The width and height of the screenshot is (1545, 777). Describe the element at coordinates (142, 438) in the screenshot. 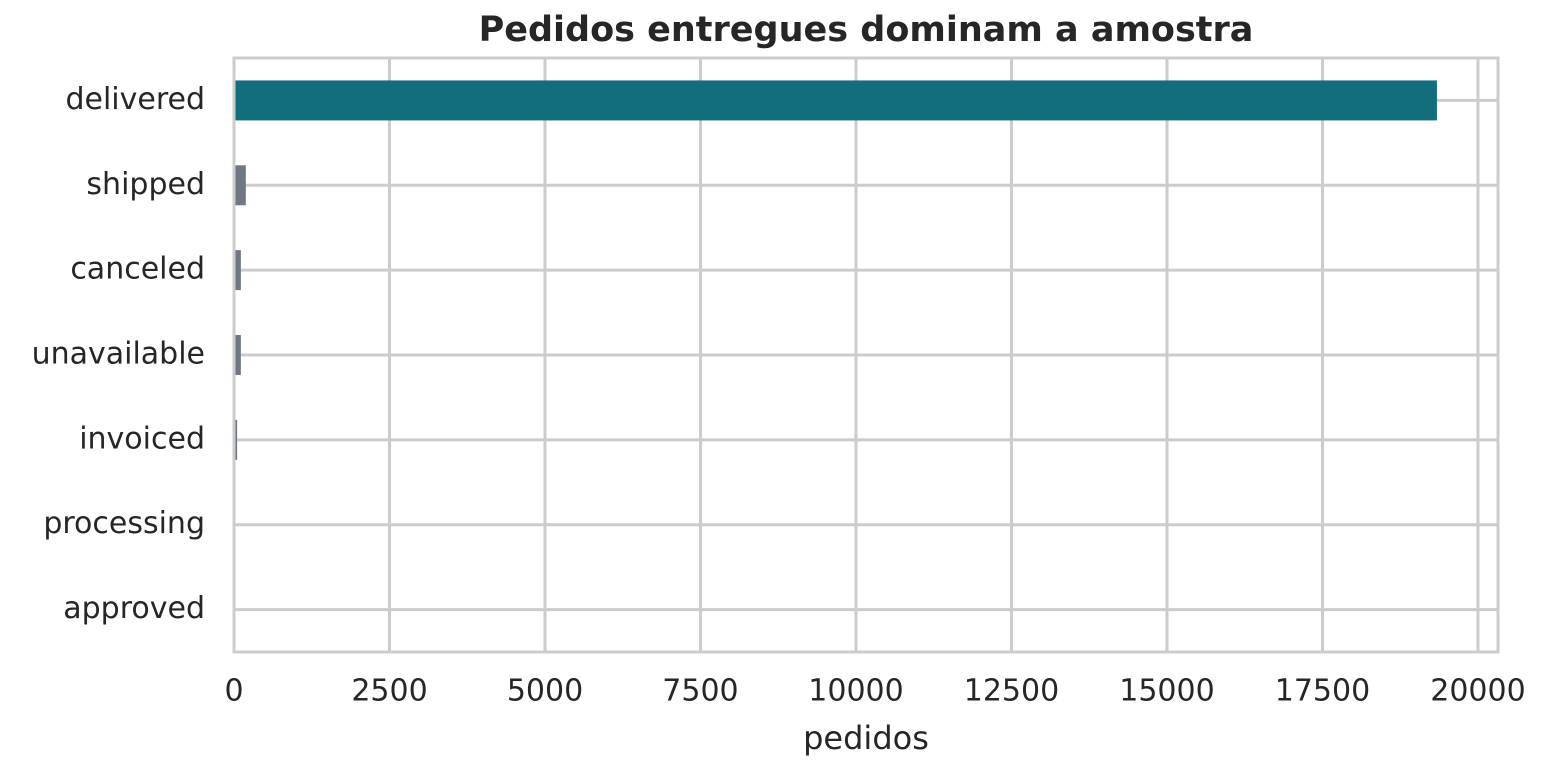

I see `y-tick-label: invoiced` at that location.